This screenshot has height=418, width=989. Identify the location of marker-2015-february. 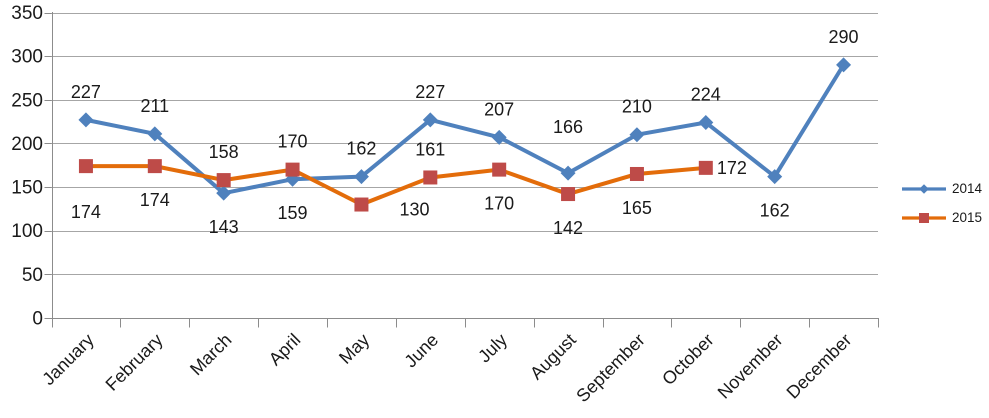
(154, 166).